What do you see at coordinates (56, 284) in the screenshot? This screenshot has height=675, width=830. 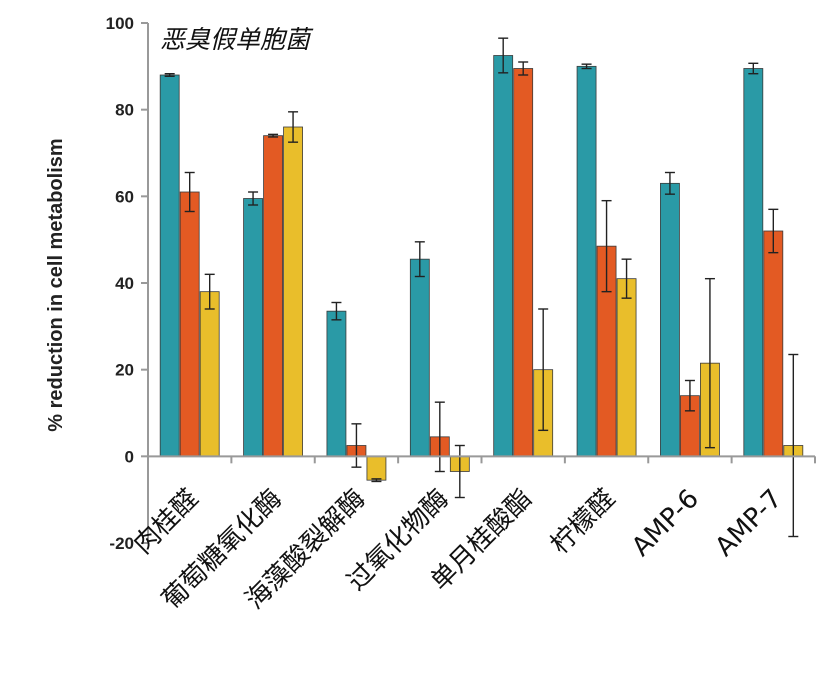 I see `y-axis-label: % reduction in cell metabolism` at bounding box center [56, 284].